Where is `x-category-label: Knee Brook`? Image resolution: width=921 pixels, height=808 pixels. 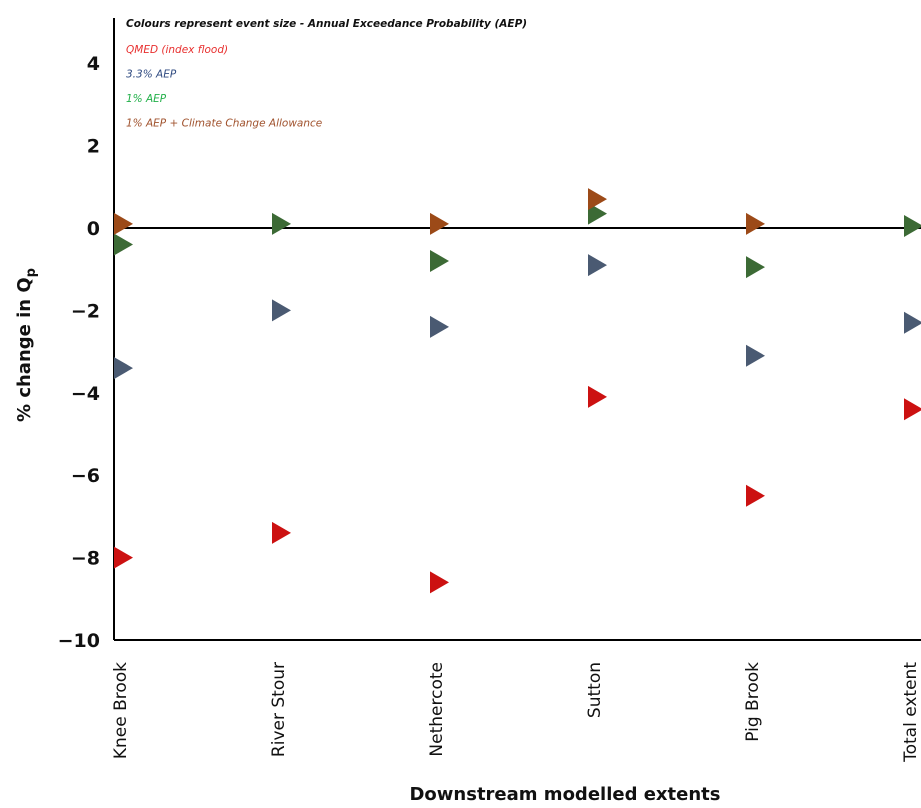
x-category-label: Knee Brook is located at coordinates (121, 710).